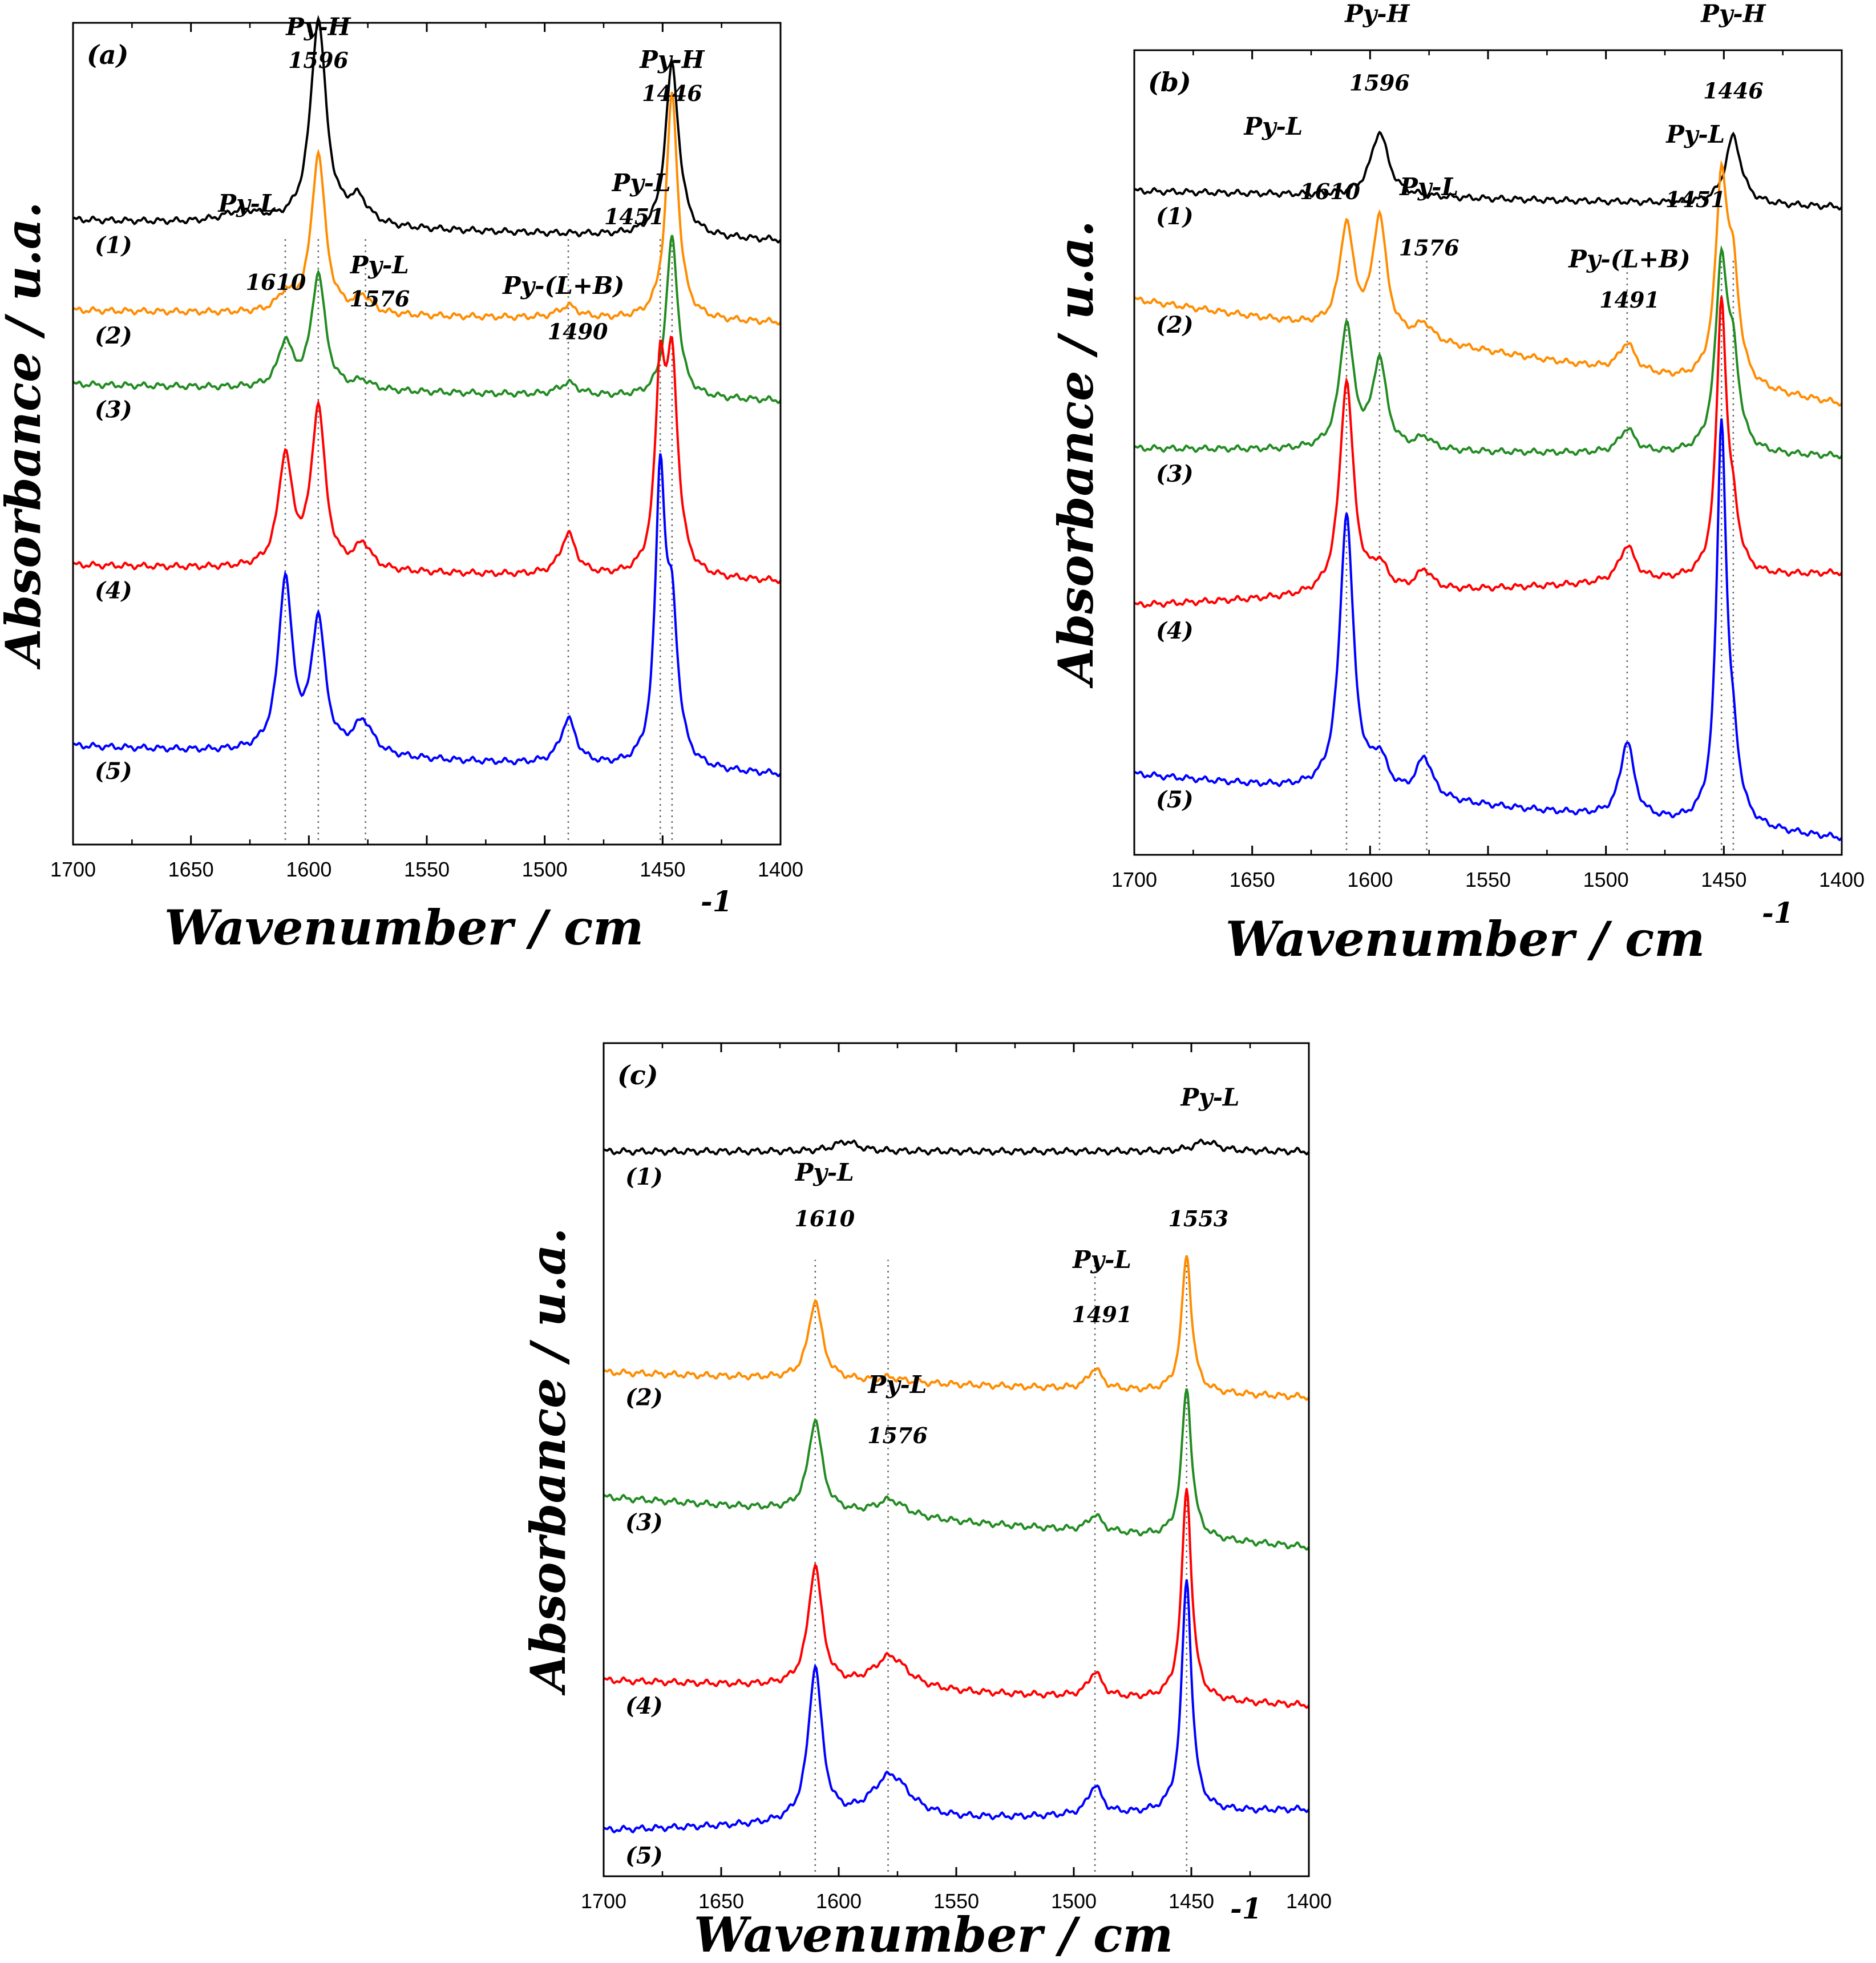 This screenshot has width=1876, height=1963. What do you see at coordinates (1198, 1218) in the screenshot?
I see `peak-annotation: 1553` at bounding box center [1198, 1218].